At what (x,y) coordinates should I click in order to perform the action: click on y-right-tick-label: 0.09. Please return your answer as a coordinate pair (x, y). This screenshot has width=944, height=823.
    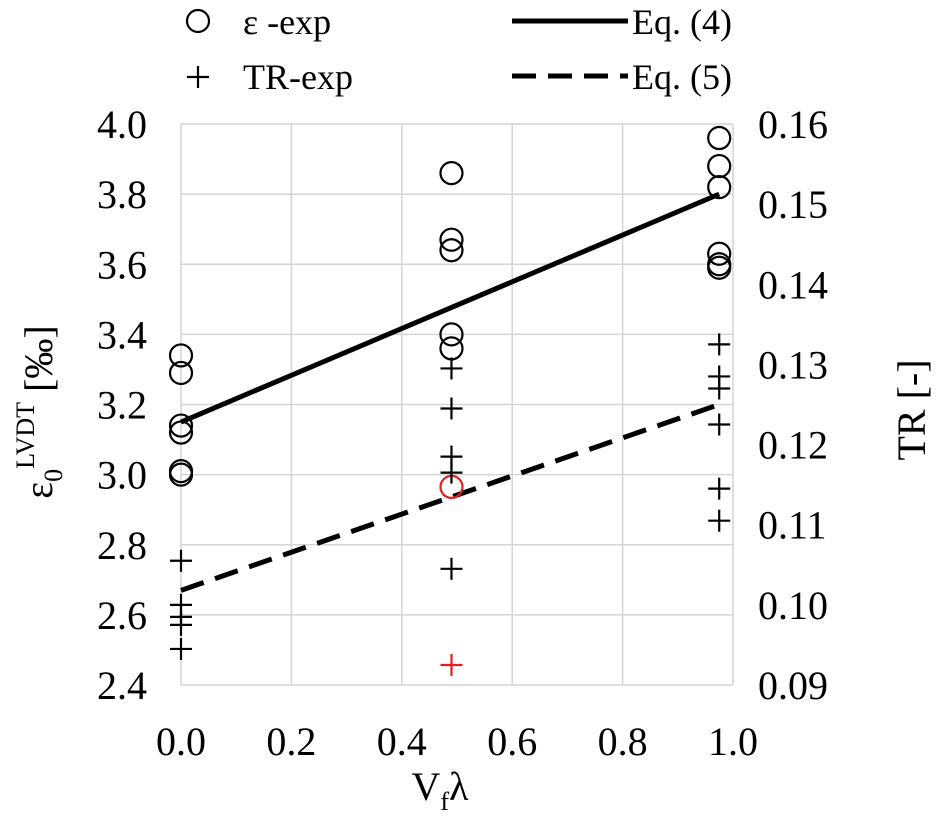
    Looking at the image, I should click on (793, 685).